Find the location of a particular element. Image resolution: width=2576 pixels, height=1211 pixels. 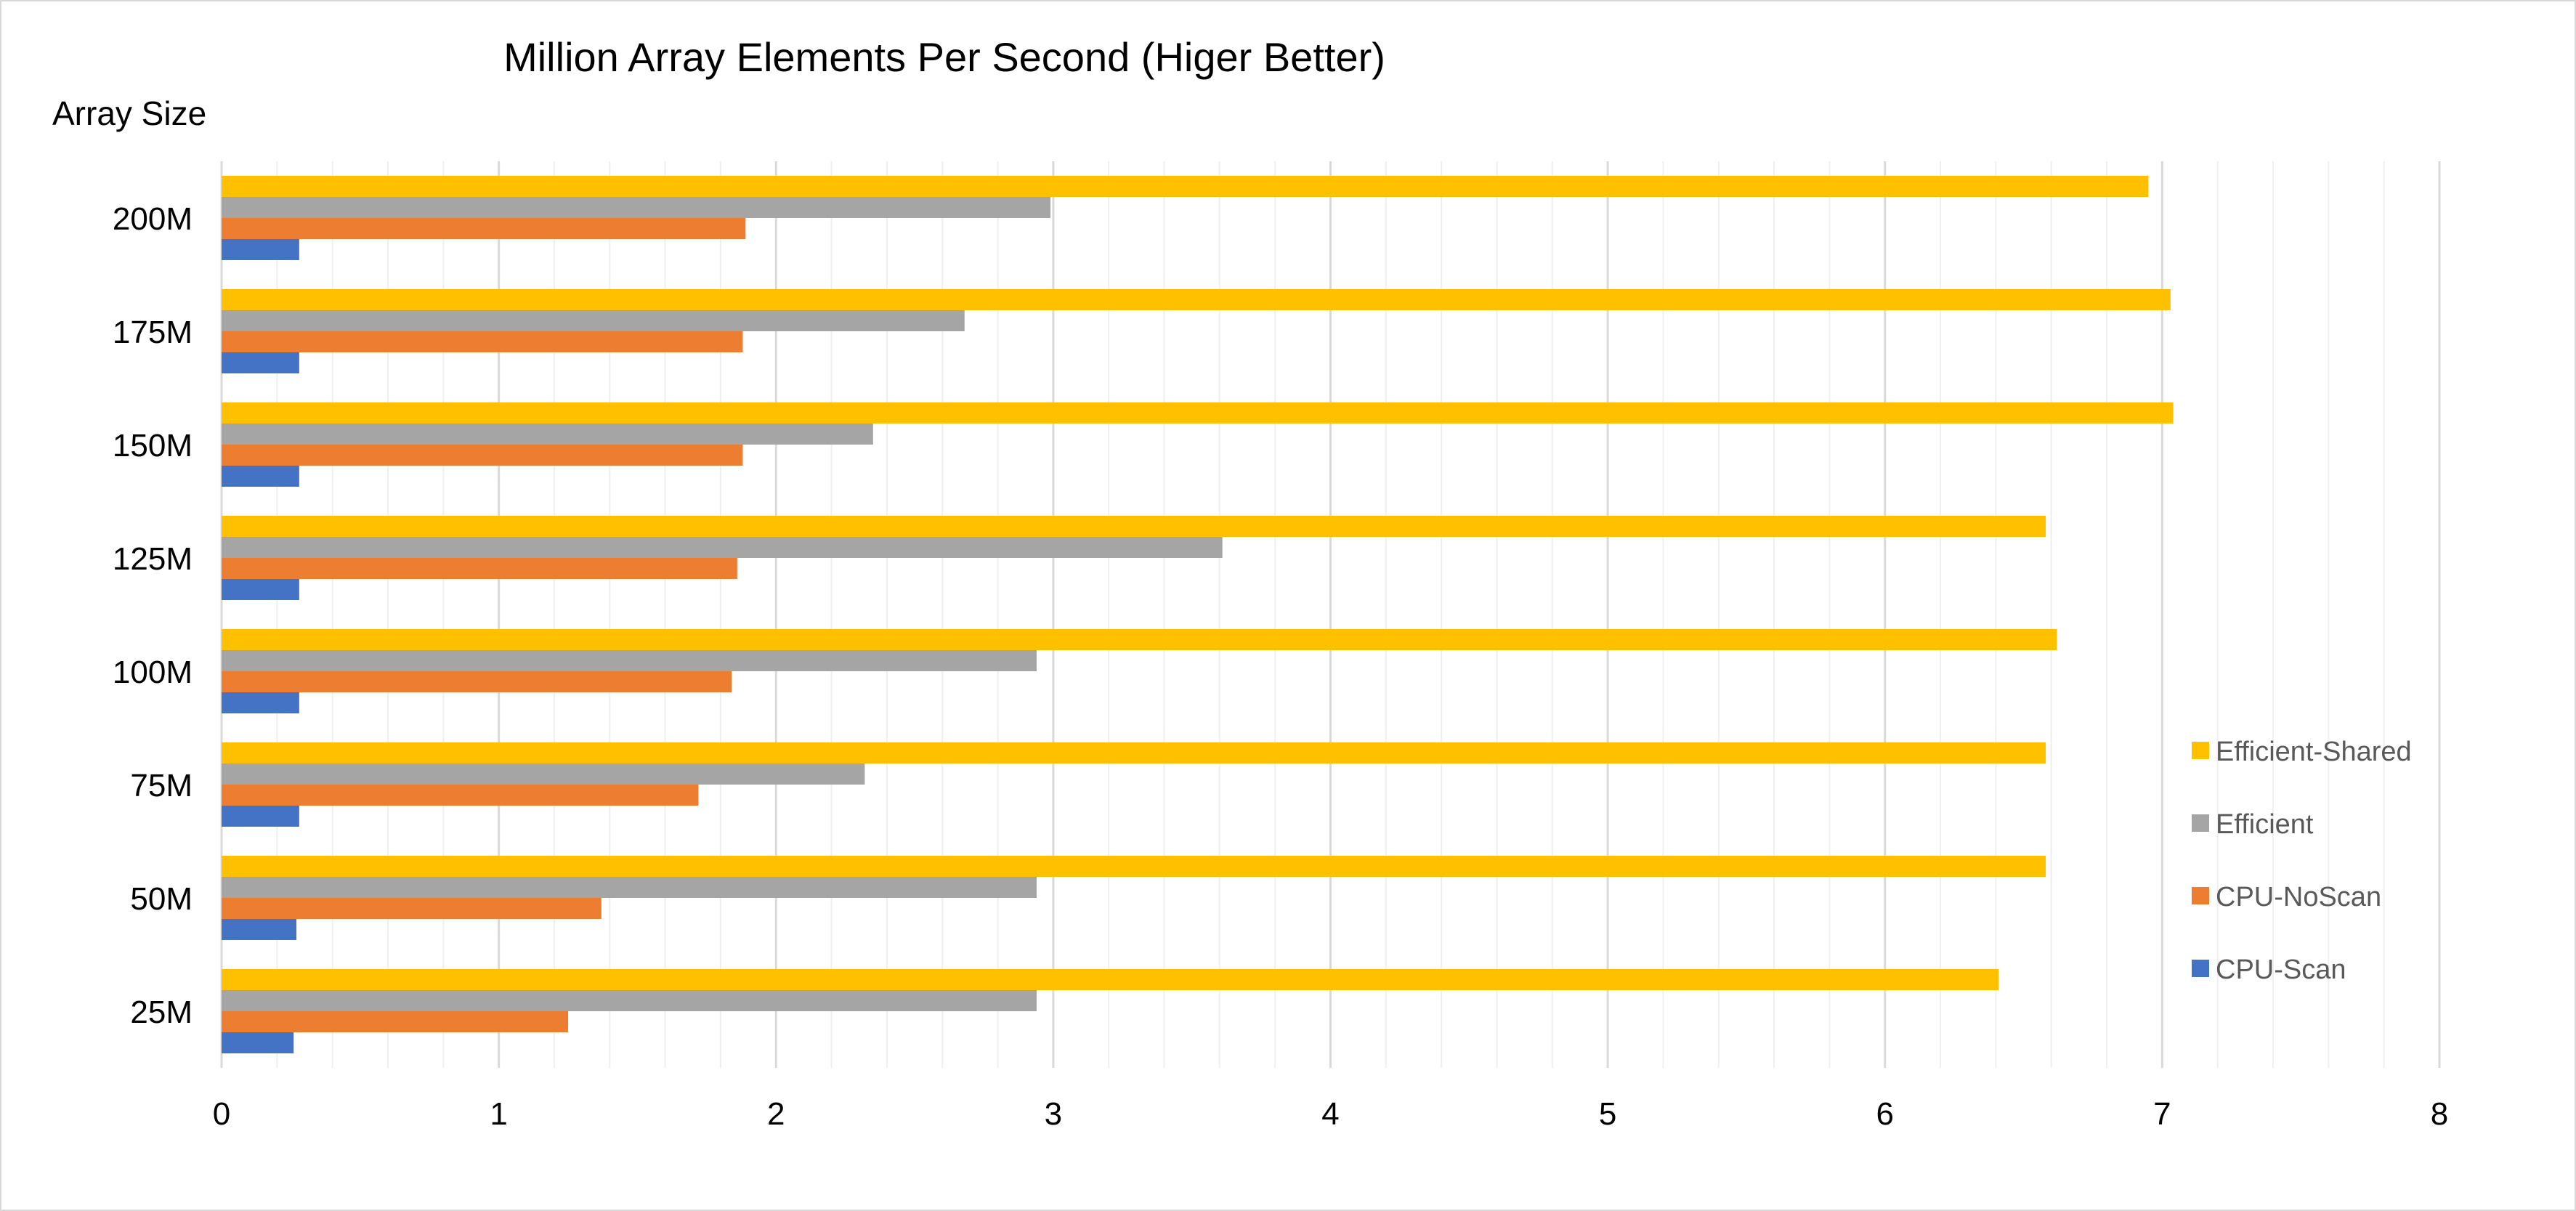

bar-cpu-noscan-100m is located at coordinates (477, 681).